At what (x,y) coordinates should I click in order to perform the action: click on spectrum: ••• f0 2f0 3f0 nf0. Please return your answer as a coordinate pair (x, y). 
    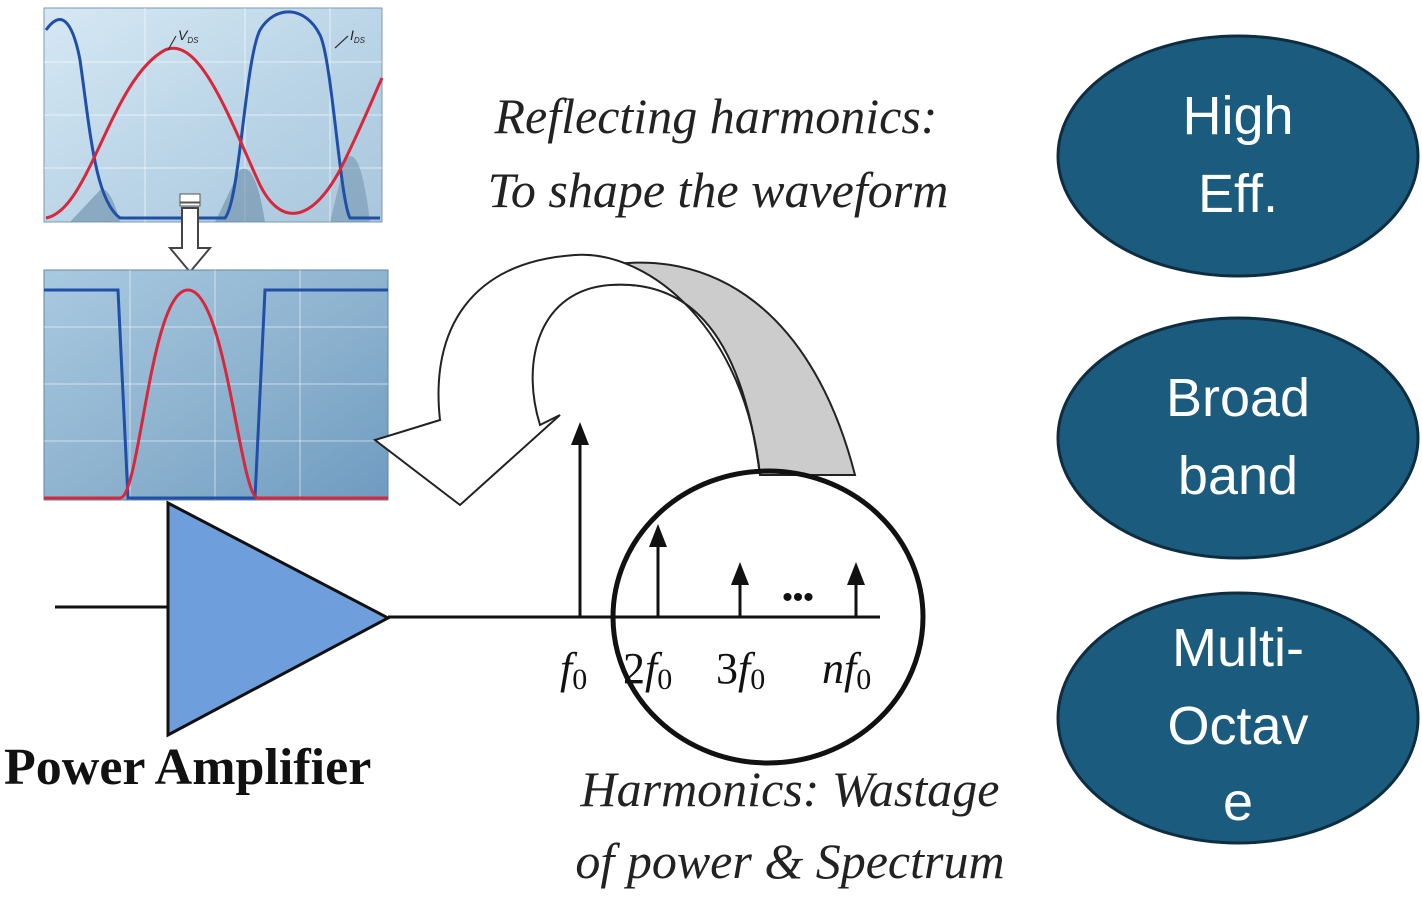
    Looking at the image, I should click on (743, 594).